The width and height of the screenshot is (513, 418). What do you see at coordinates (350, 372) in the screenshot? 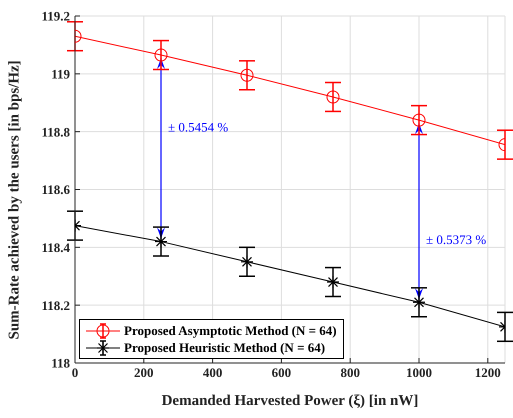
I see `x-tick-label: 800` at bounding box center [350, 372].